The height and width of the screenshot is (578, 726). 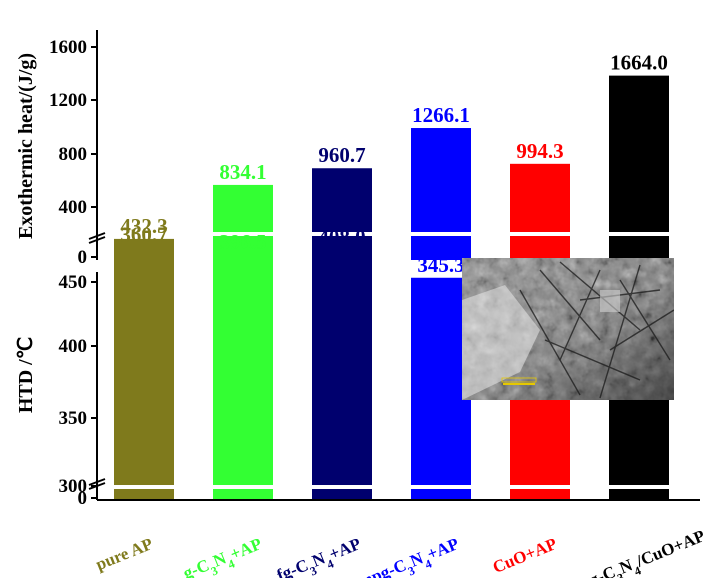 I want to click on top-data-label: 360.7, so click(x=143, y=234).